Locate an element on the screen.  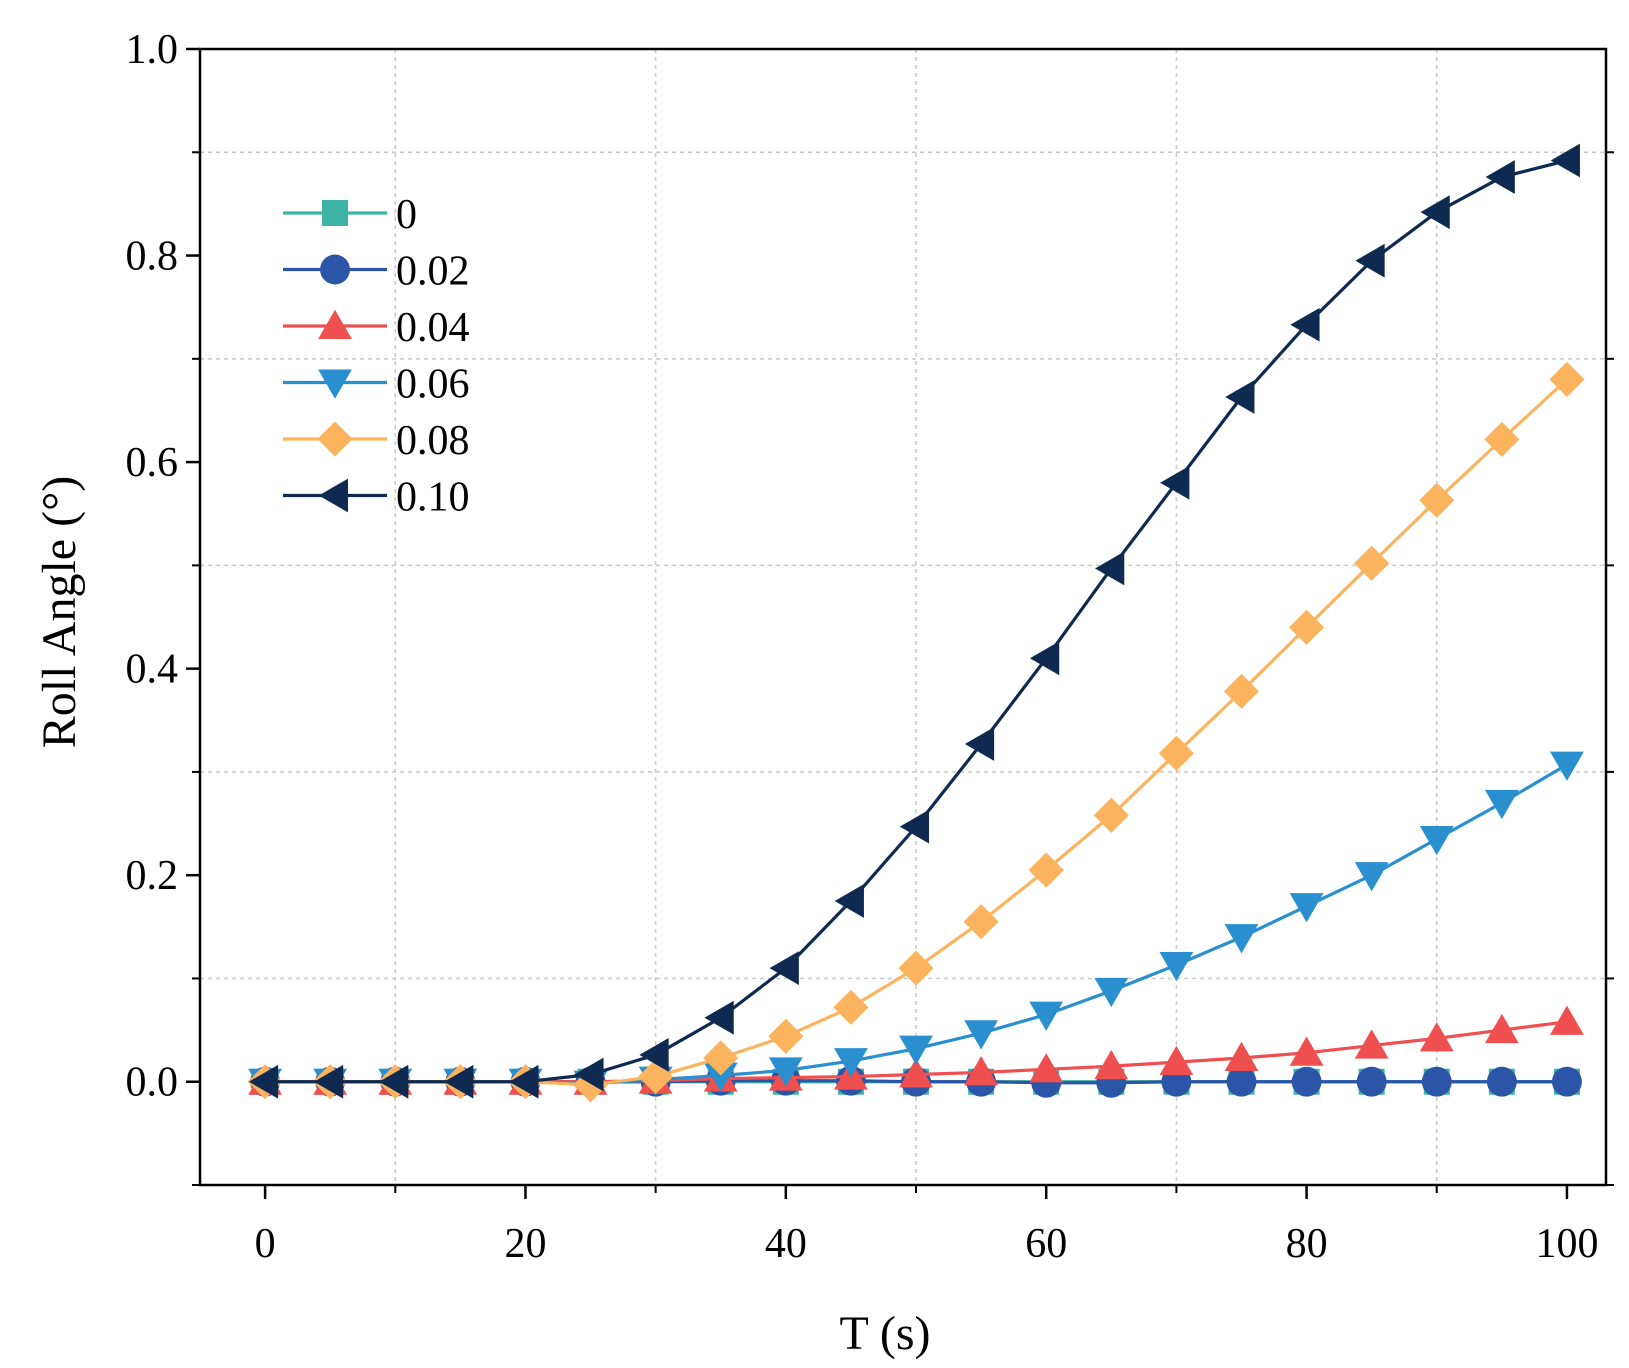
legend-label: 0 is located at coordinates (406, 215).